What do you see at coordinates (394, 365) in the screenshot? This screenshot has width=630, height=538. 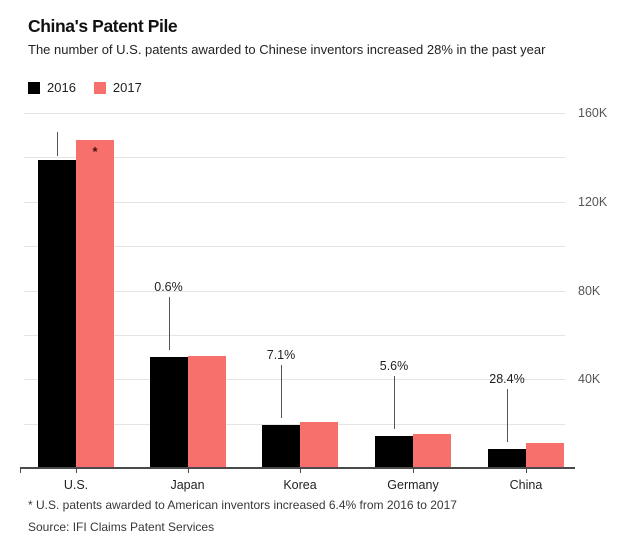 I see `annotation-percent-label: 5.6%` at bounding box center [394, 365].